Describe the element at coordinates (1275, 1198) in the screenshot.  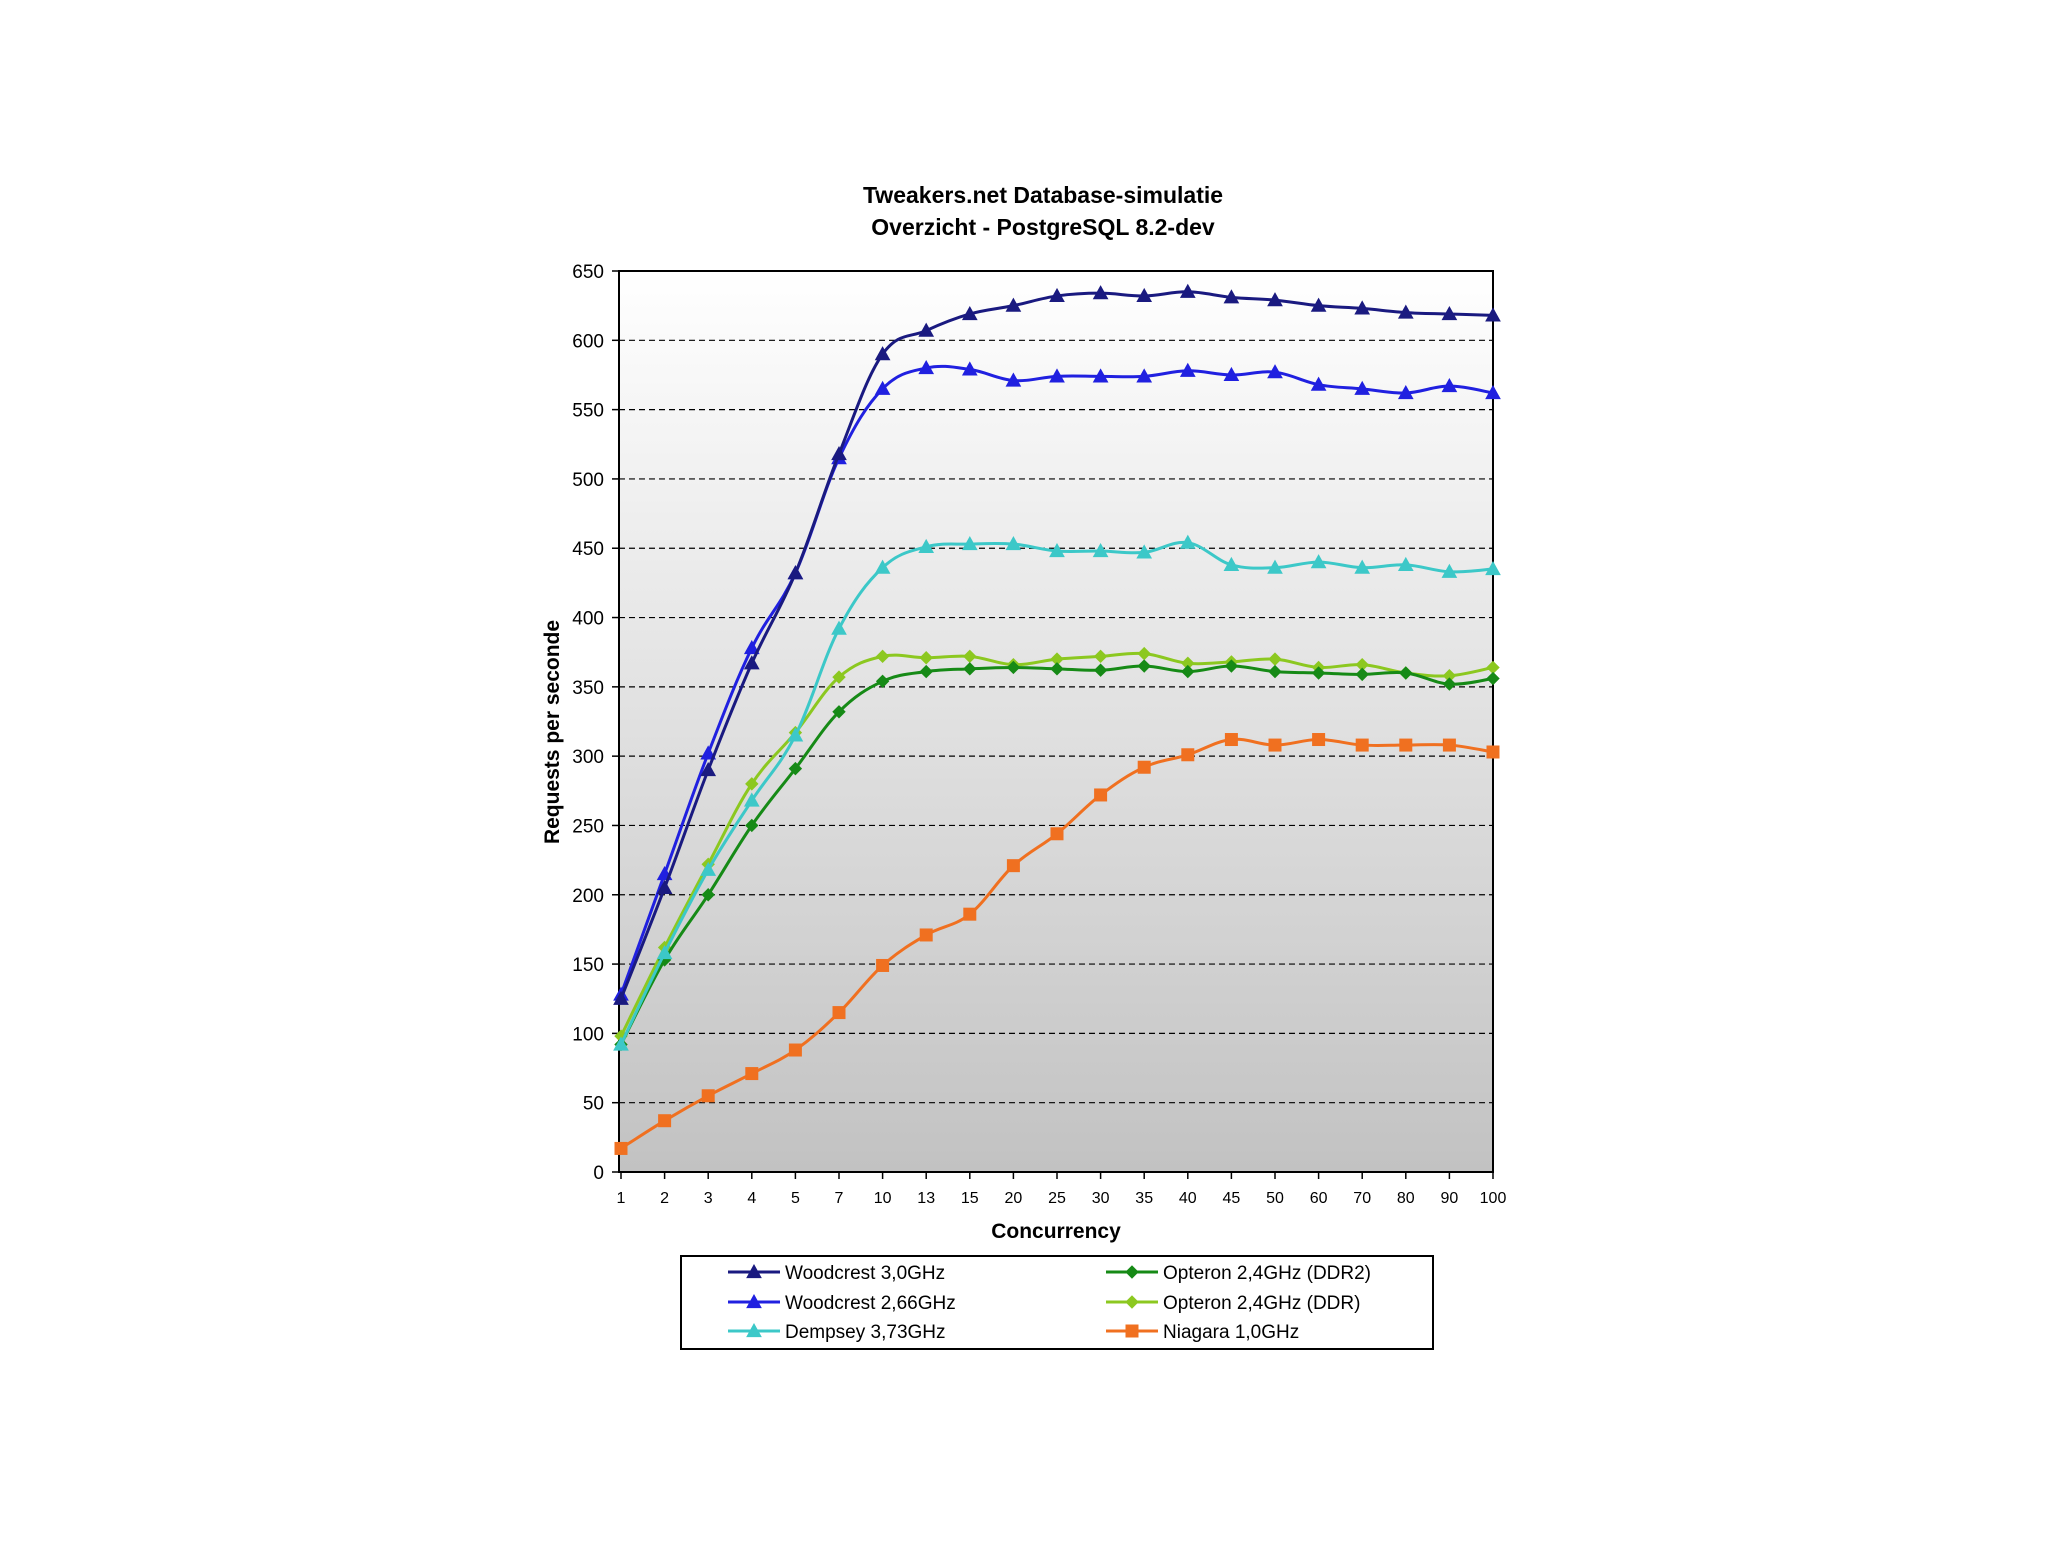
I see `x-tick-label: 50` at that location.